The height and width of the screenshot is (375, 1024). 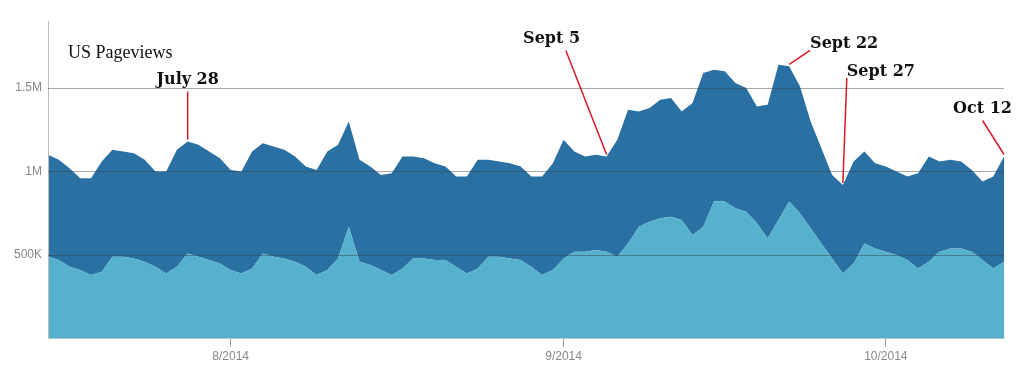 What do you see at coordinates (844, 43) in the screenshot?
I see `annotation: Sept 22` at bounding box center [844, 43].